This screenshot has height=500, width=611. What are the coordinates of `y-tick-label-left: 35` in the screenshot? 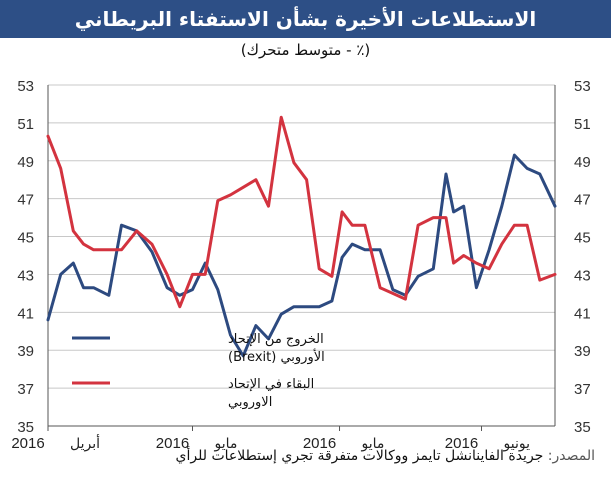 It's located at (25, 427).